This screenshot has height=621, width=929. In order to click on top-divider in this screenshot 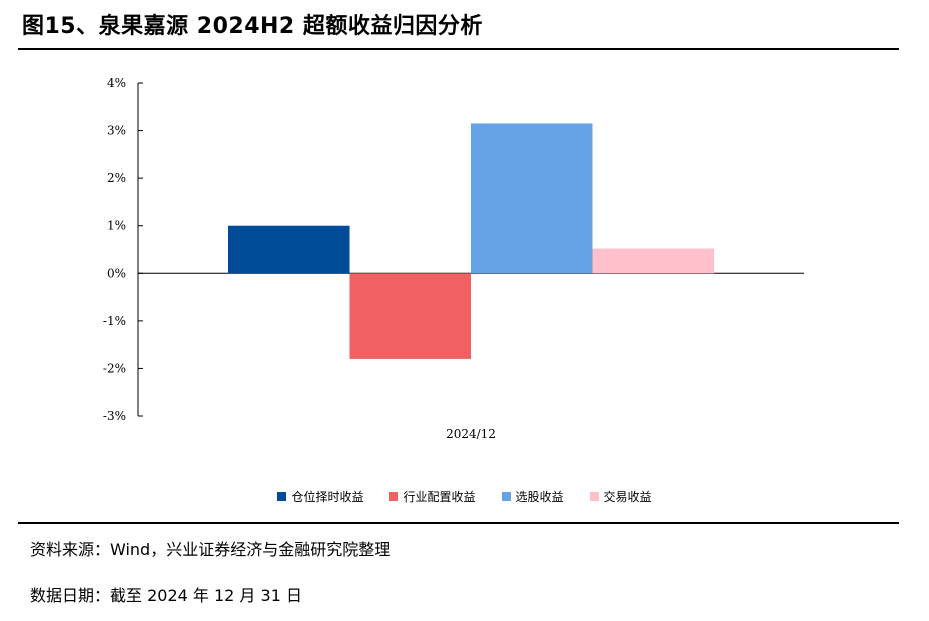, I will do `click(458, 49)`.